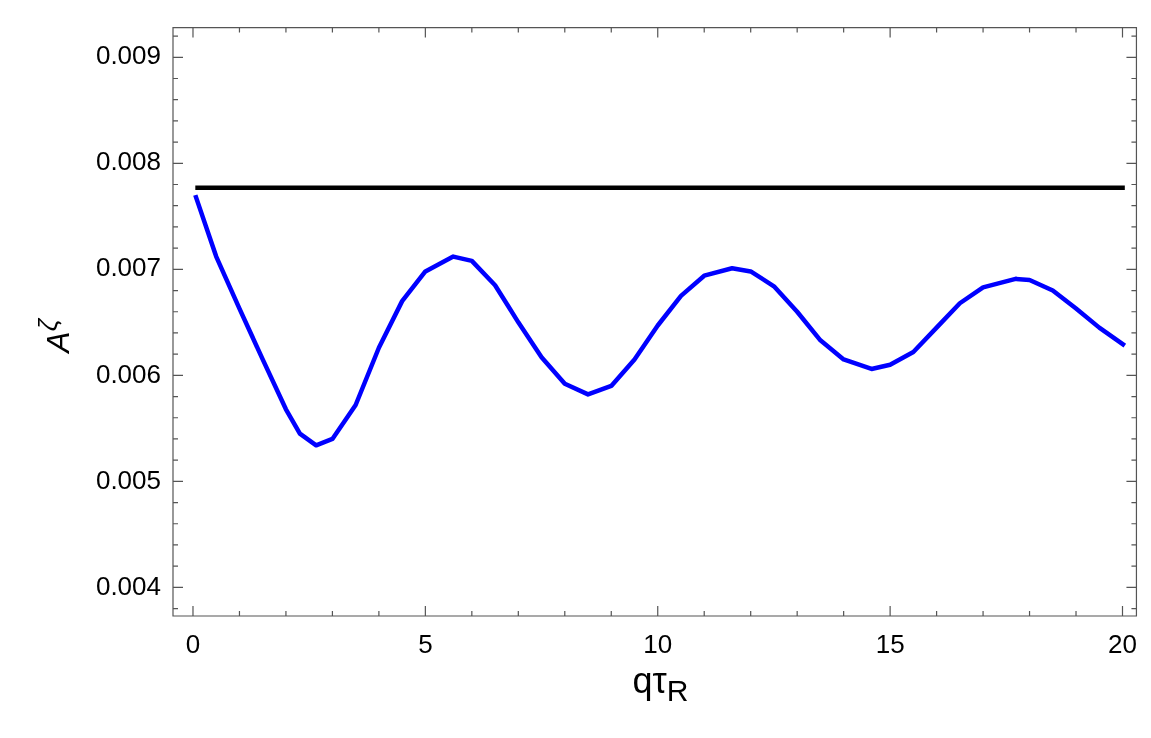  What do you see at coordinates (425, 643) in the screenshot?
I see `x-tick-label: 5` at bounding box center [425, 643].